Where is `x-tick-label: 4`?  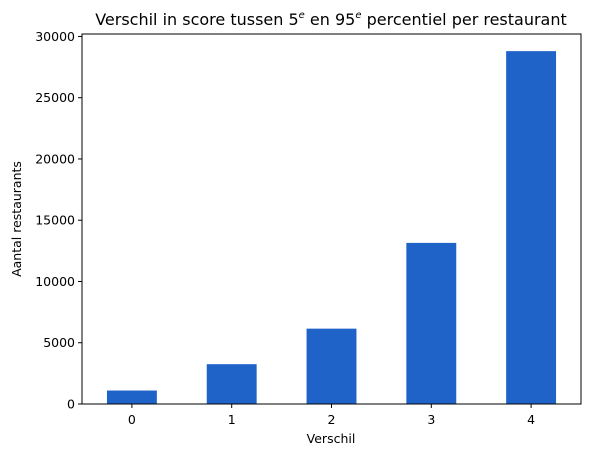 x-tick-label: 4 is located at coordinates (531, 419).